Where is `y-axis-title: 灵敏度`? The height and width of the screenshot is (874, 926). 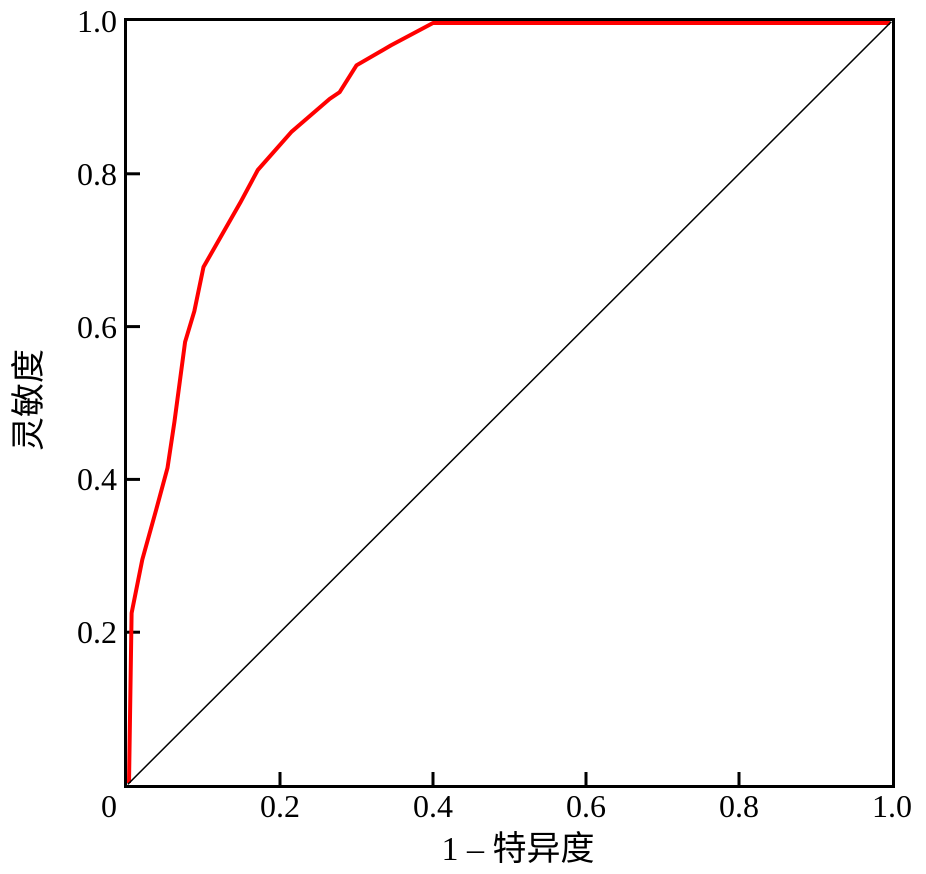 y-axis-title: 灵敏度 is located at coordinates (29, 400).